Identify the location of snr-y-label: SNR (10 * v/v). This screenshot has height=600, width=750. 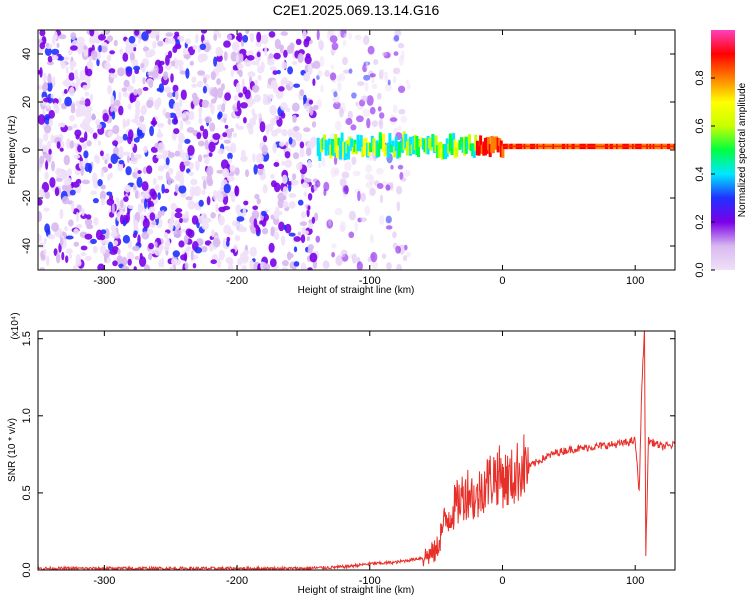
(12, 450).